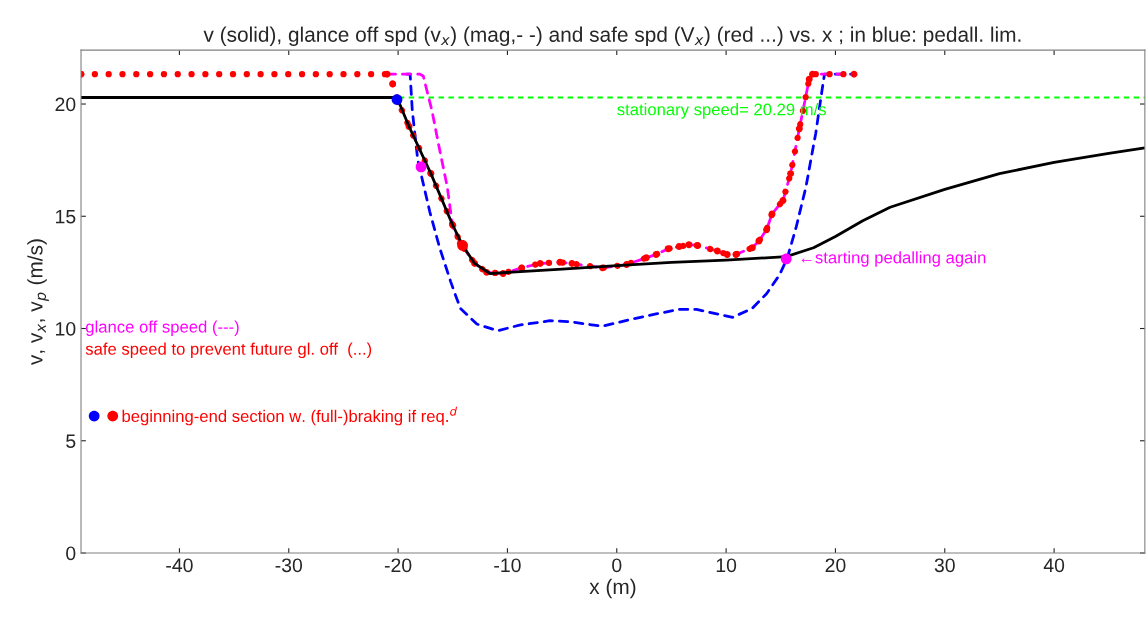  What do you see at coordinates (612, 36) in the screenshot?
I see `chart-title: v (solid), glance off spd (v$_{x}$) (mag,- -) and safe spd (V$_{x}$) (red ...) vs. x ; in blue: pedall. lim.` at bounding box center [612, 36].